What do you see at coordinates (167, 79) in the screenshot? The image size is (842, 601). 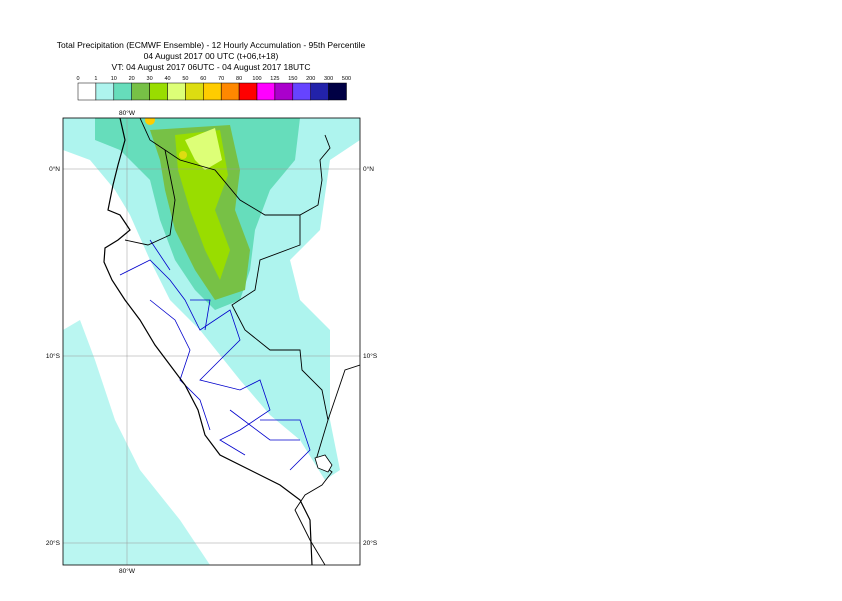 I see `legend-label: 40` at bounding box center [167, 79].